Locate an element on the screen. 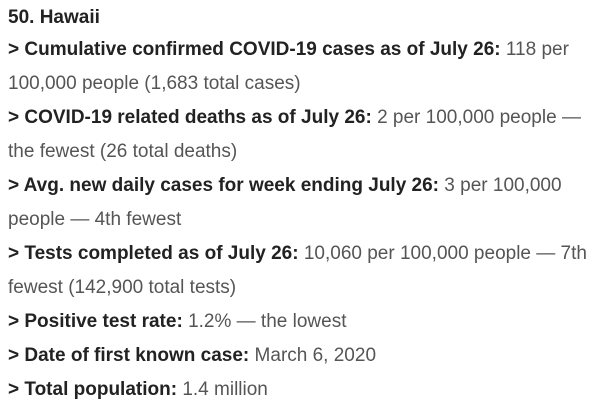 The width and height of the screenshot is (605, 407). state-heading: 50. Hawaii is located at coordinates (54, 17).